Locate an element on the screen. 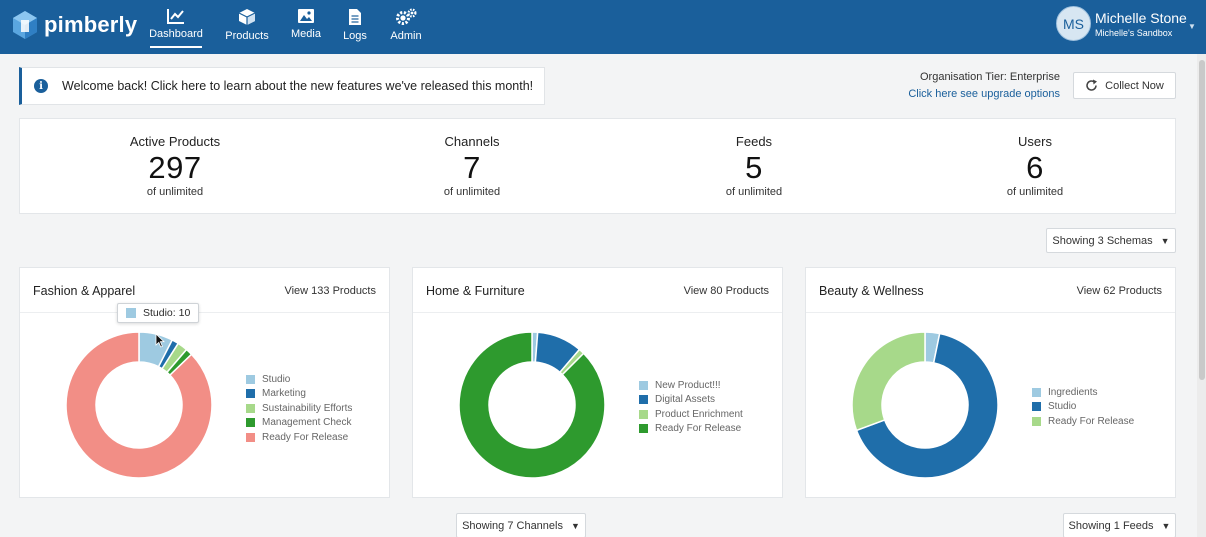 This screenshot has width=1206, height=537. top-navigation: pimberly Dashboard Products Media is located at coordinates (603, 27).